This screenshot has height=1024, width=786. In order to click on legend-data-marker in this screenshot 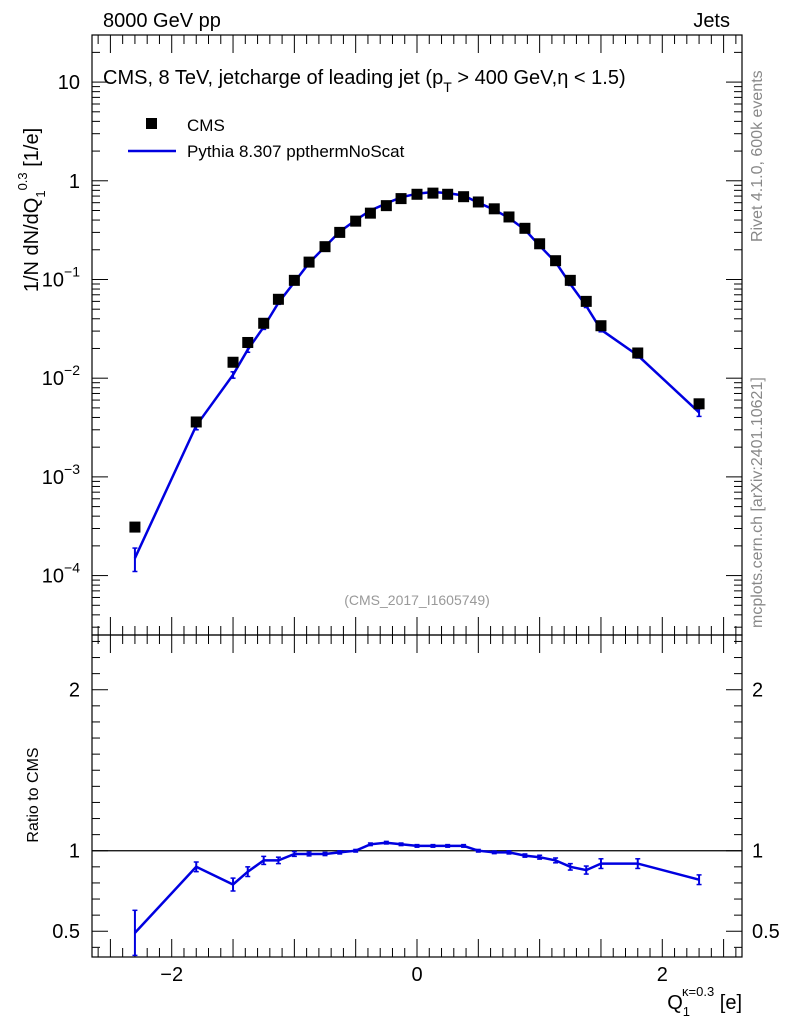, I will do `click(151, 123)`.